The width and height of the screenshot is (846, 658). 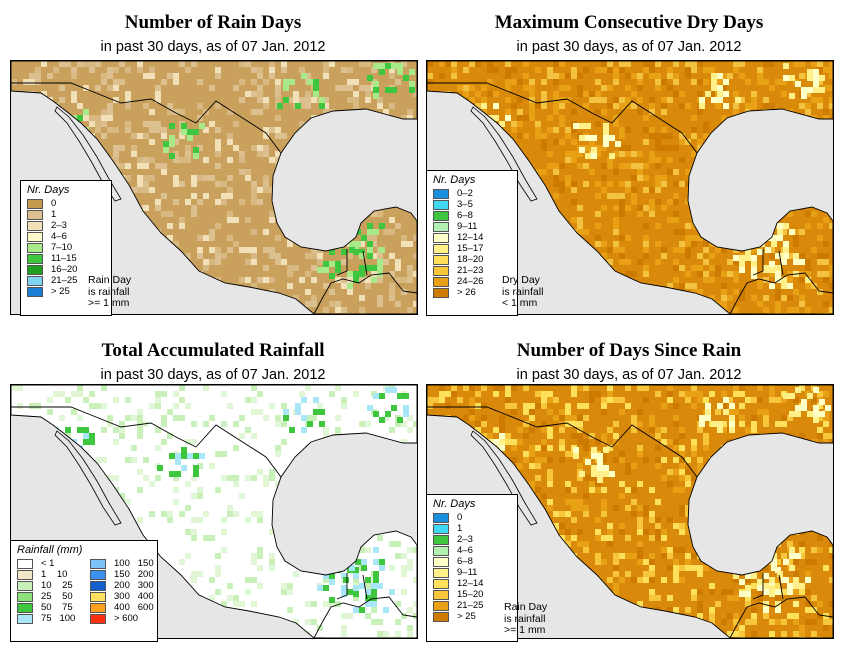 What do you see at coordinates (470, 594) in the screenshot?
I see `legend-label: 15–20` at bounding box center [470, 594].